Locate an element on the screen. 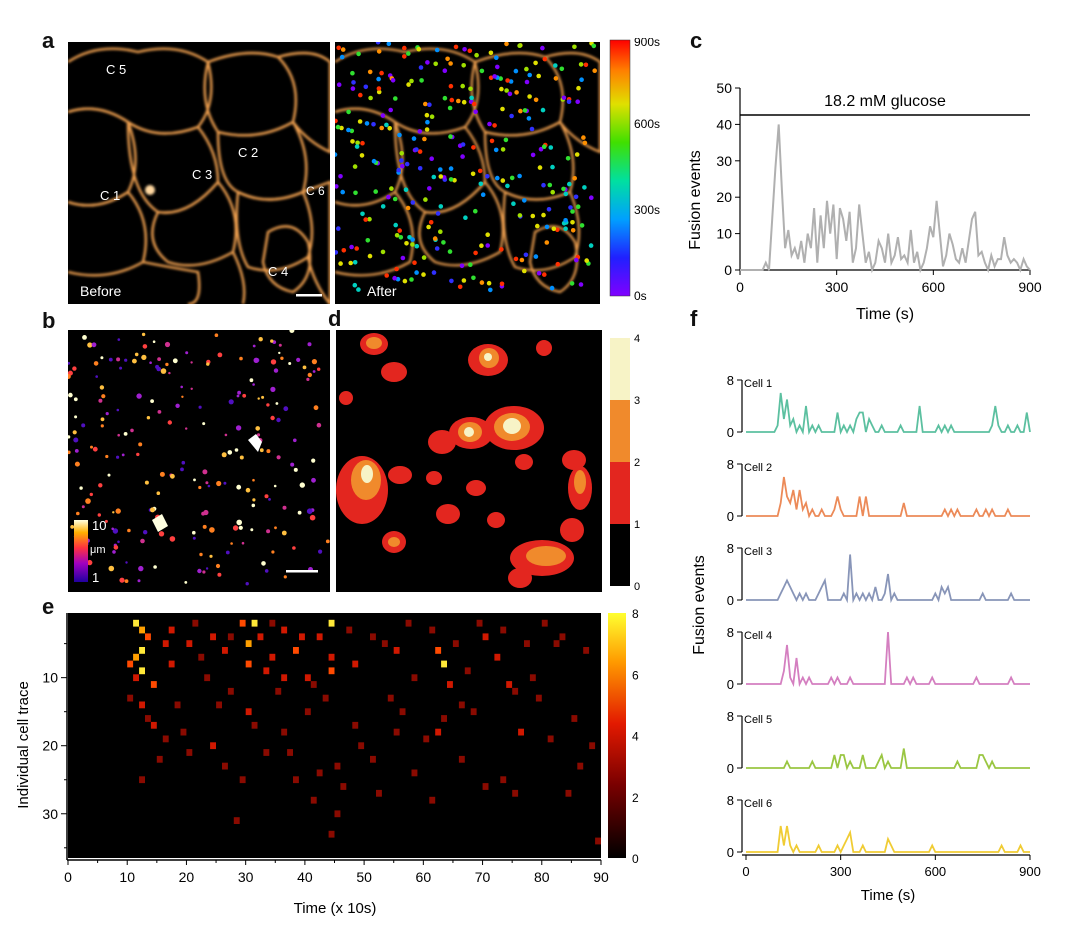 The width and height of the screenshot is (1080, 927). c-ytick-label: 0 is located at coordinates (728, 270).